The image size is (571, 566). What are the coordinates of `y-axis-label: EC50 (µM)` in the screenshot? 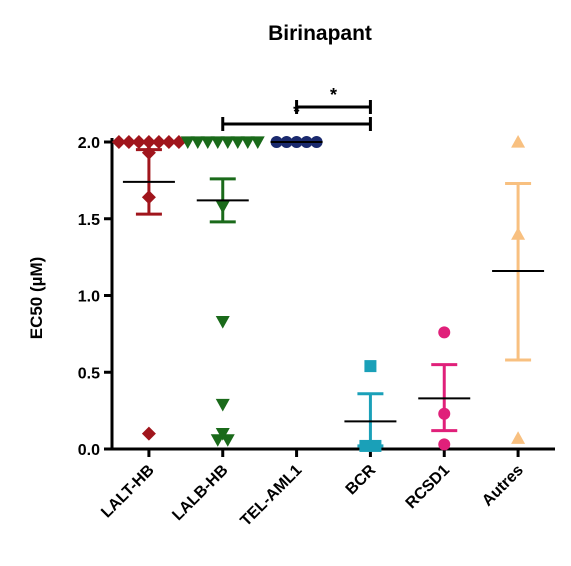 It's located at (36, 298).